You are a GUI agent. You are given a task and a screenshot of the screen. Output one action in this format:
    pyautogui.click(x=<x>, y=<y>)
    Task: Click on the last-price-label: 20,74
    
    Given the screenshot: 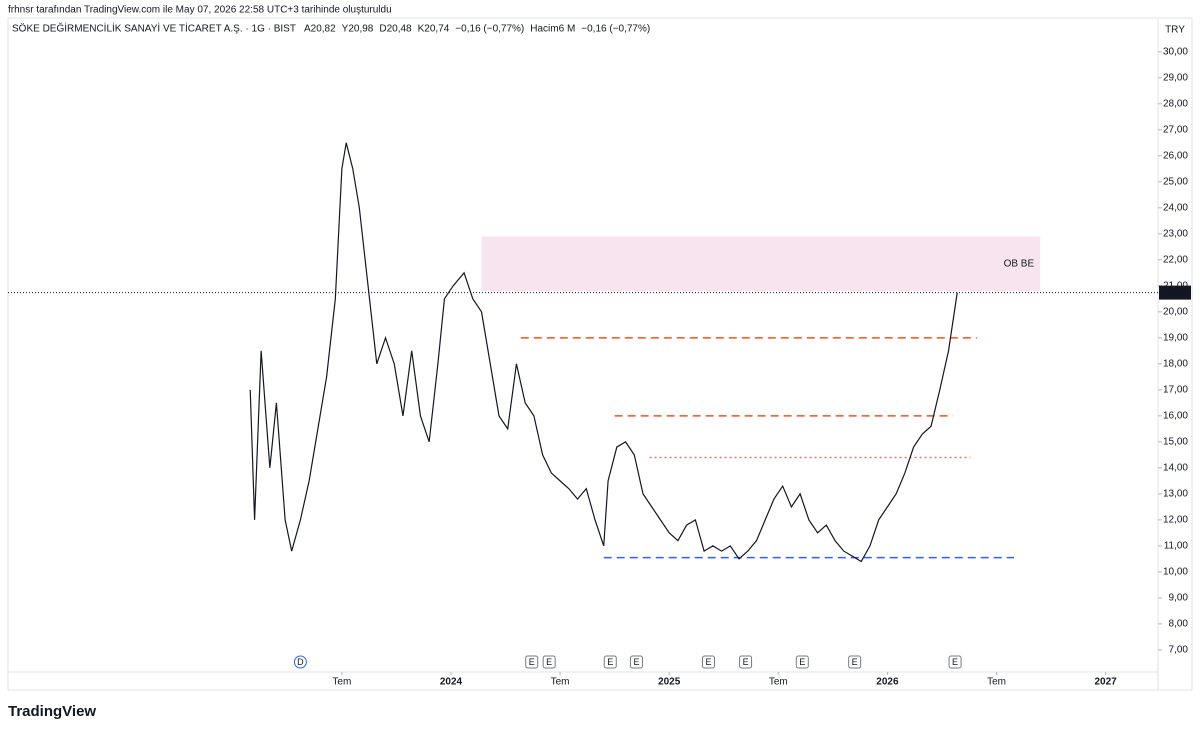 What is the action you would take?
    pyautogui.click(x=1174, y=292)
    